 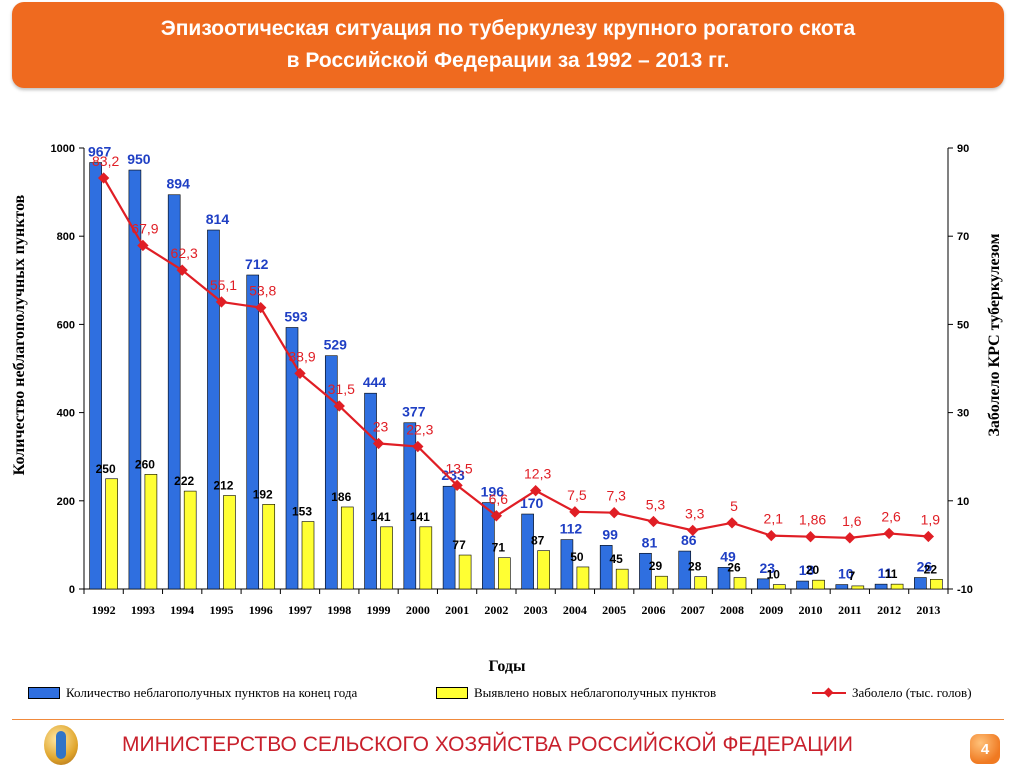 What do you see at coordinates (931, 569) in the screenshot?
I see `data-label-new-points: 22` at bounding box center [931, 569].